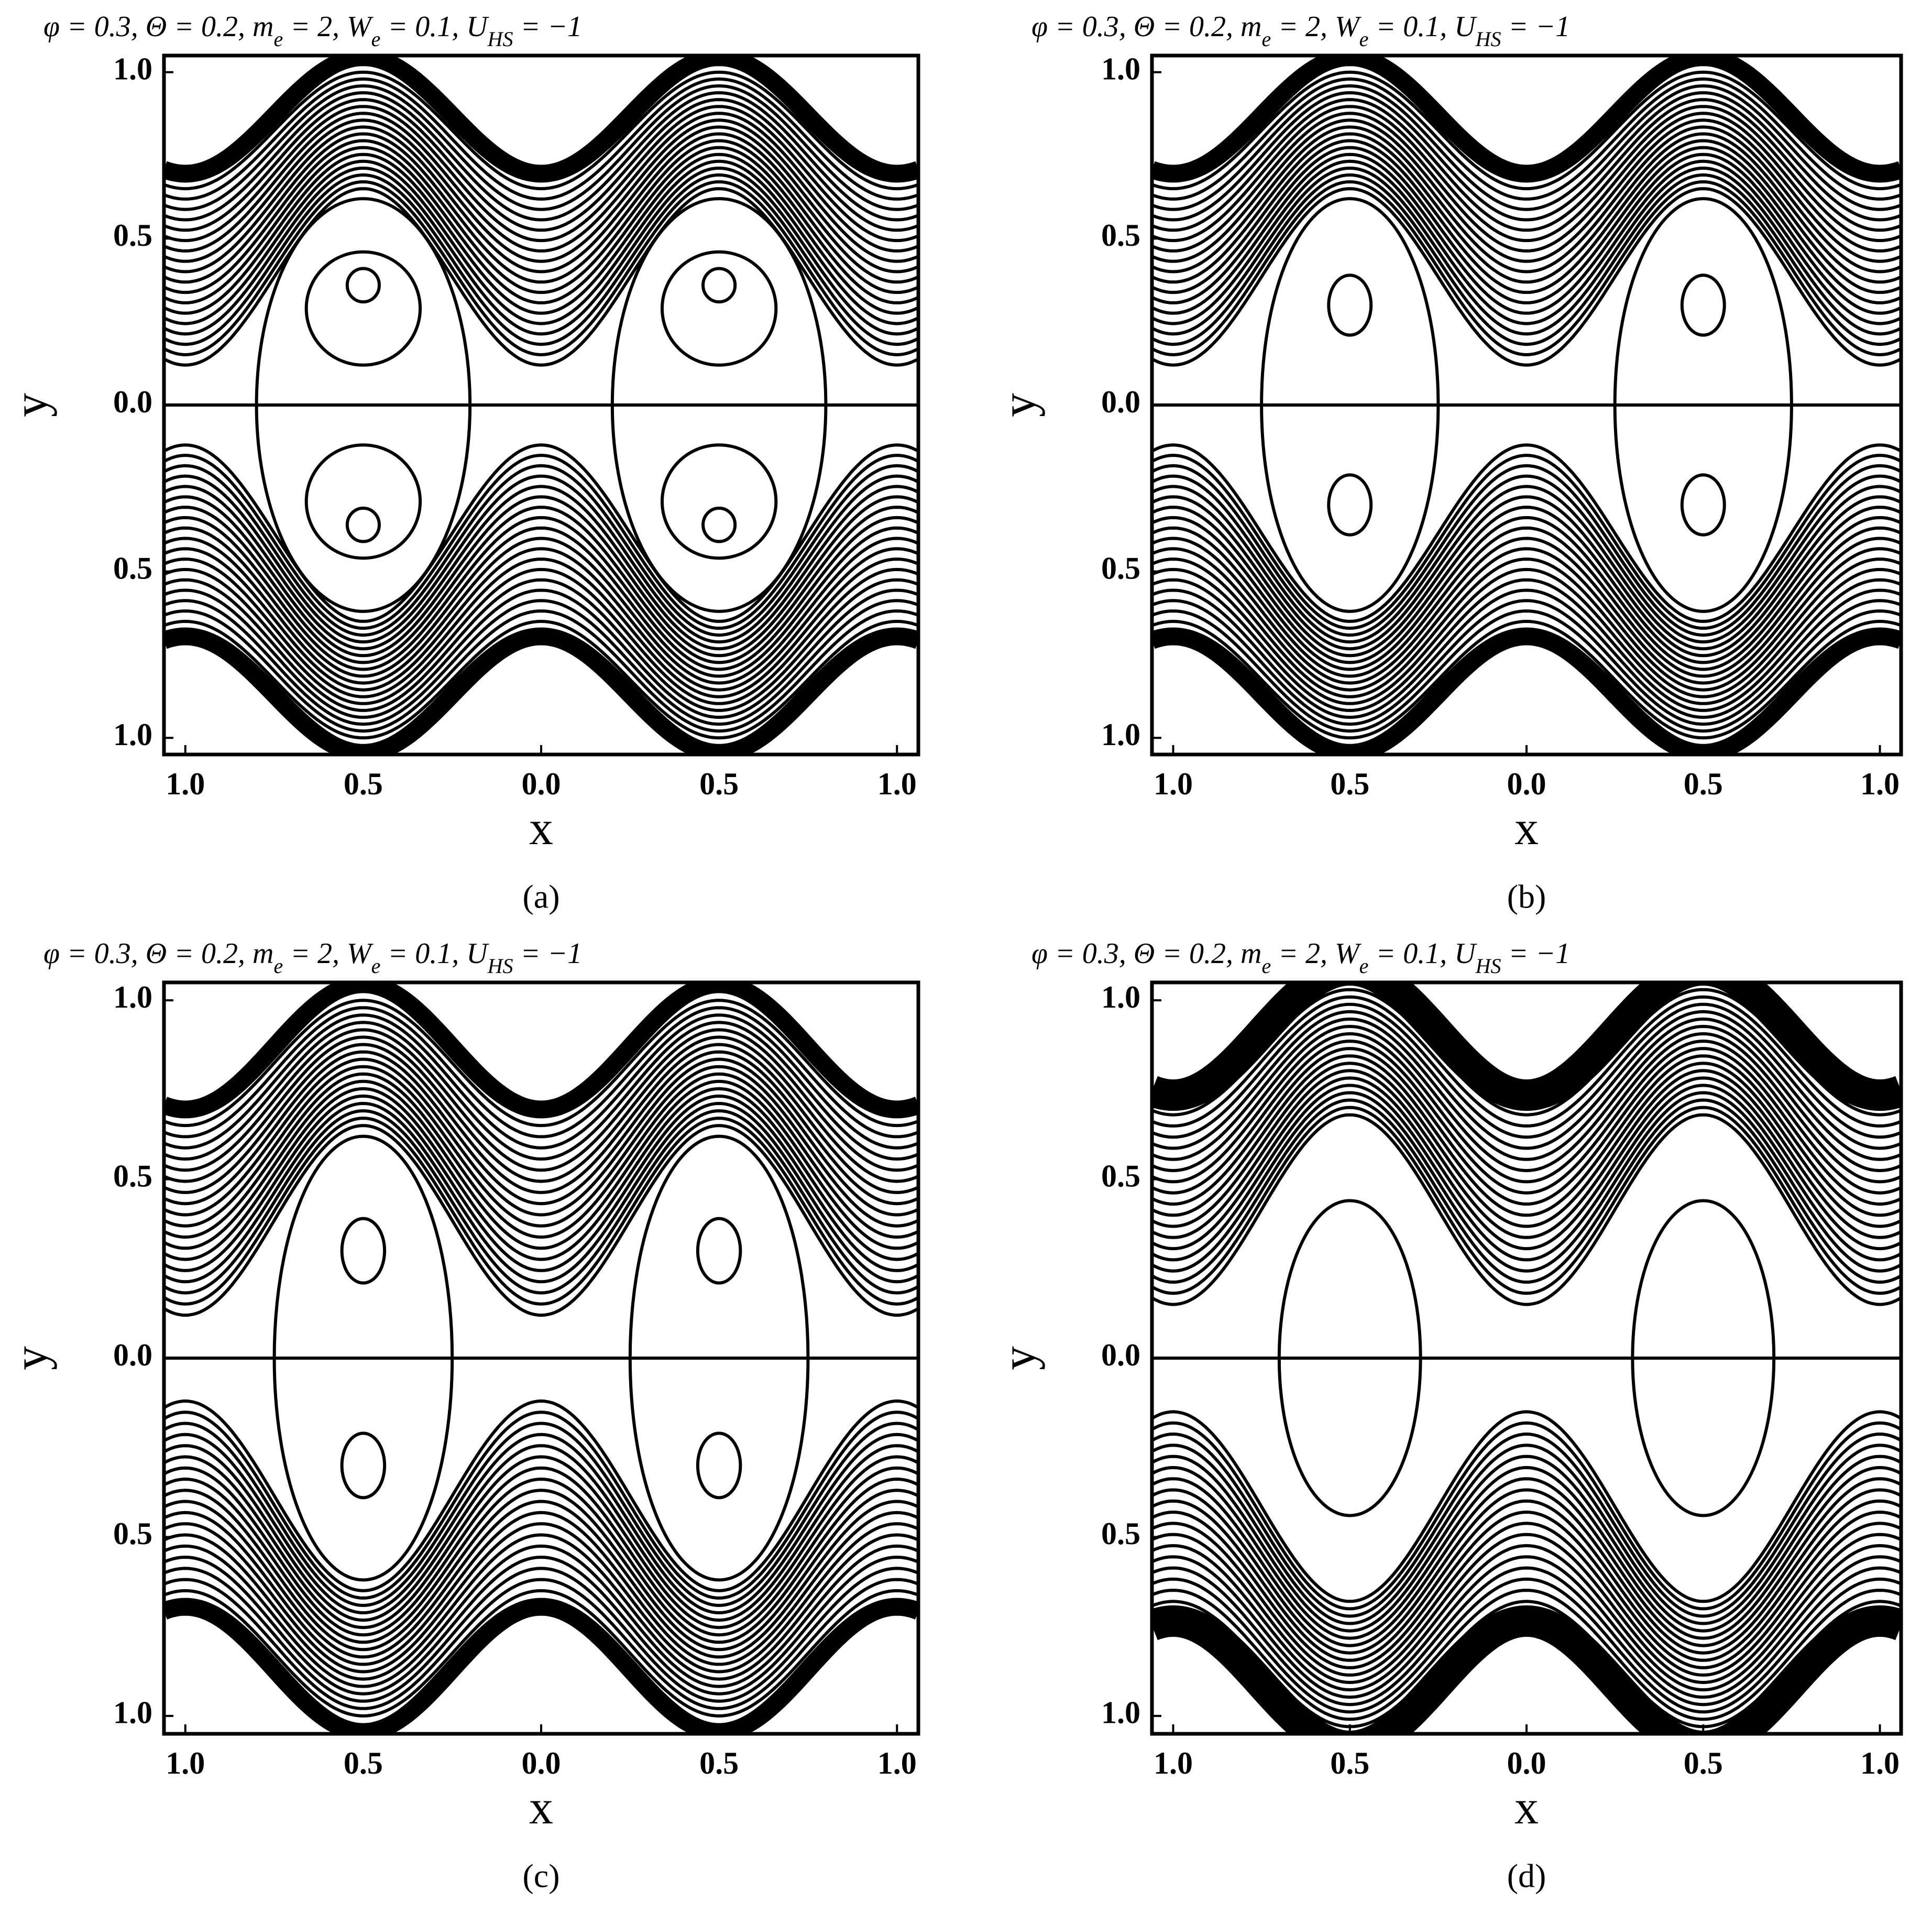 The width and height of the screenshot is (1932, 1924). Describe the element at coordinates (548, 26) in the screenshot. I see `title-part: = −1` at that location.